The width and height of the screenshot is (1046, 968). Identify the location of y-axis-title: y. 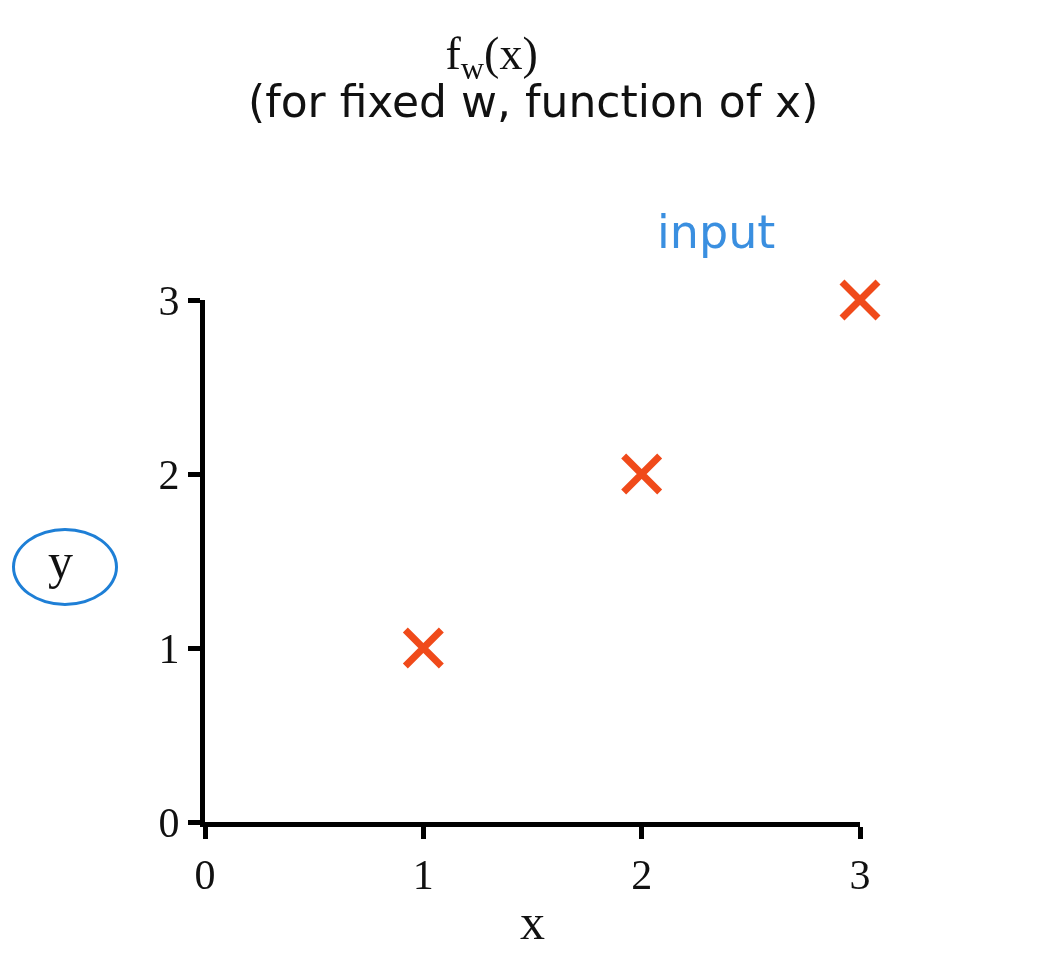
(60, 561).